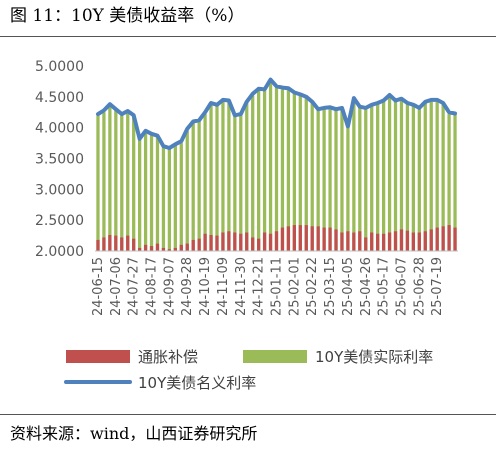  Describe the element at coordinates (197, 383) in the screenshot. I see `legend-nominal-label: 10Y美债名义利率` at that location.